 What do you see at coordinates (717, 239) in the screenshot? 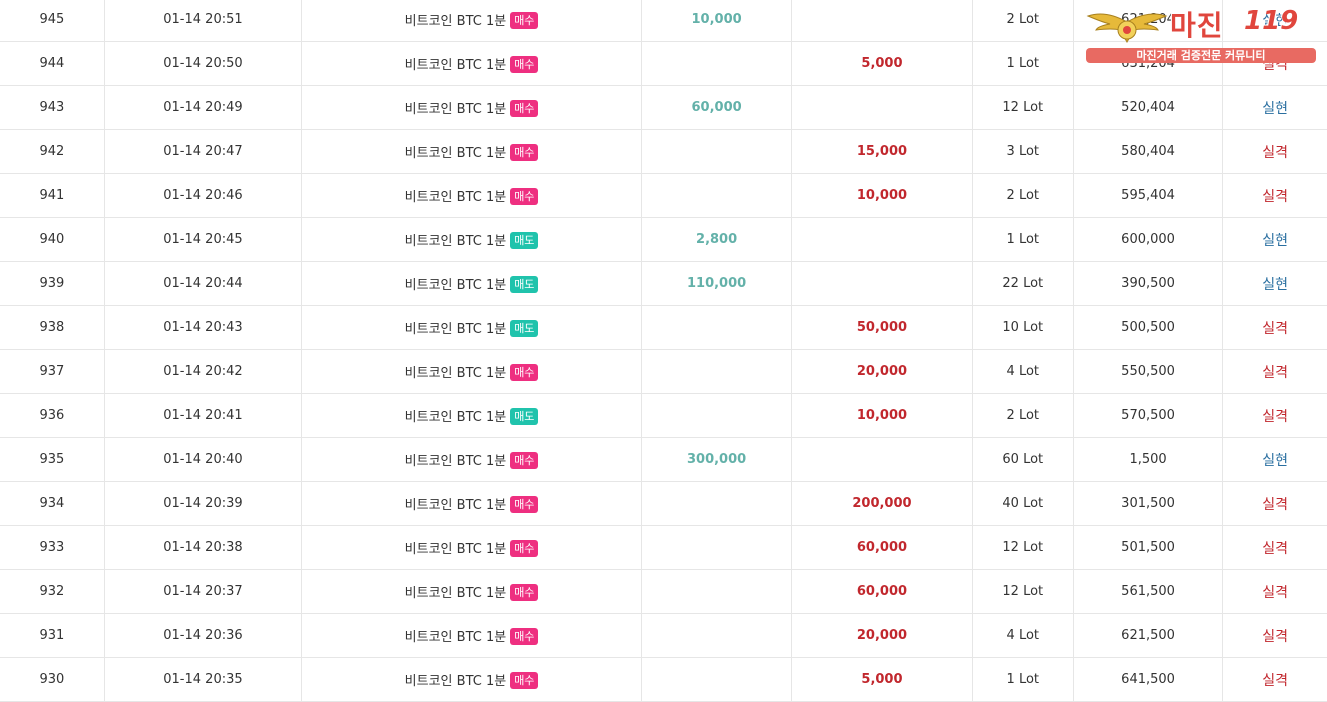
I see `trade-profit-cell: 2,800` at bounding box center [717, 239].